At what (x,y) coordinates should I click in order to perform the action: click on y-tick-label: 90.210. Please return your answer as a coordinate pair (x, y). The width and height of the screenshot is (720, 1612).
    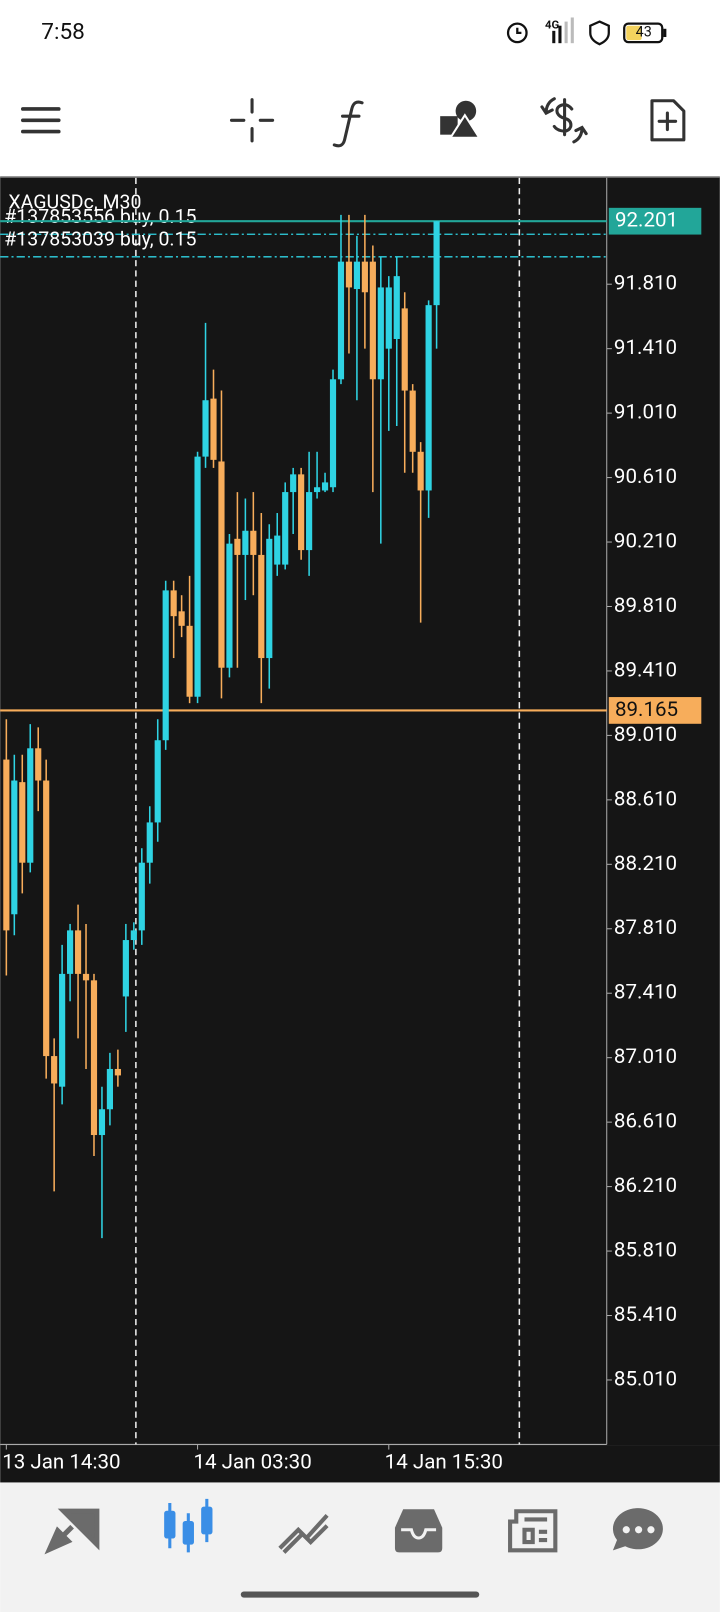
    Looking at the image, I should click on (645, 541).